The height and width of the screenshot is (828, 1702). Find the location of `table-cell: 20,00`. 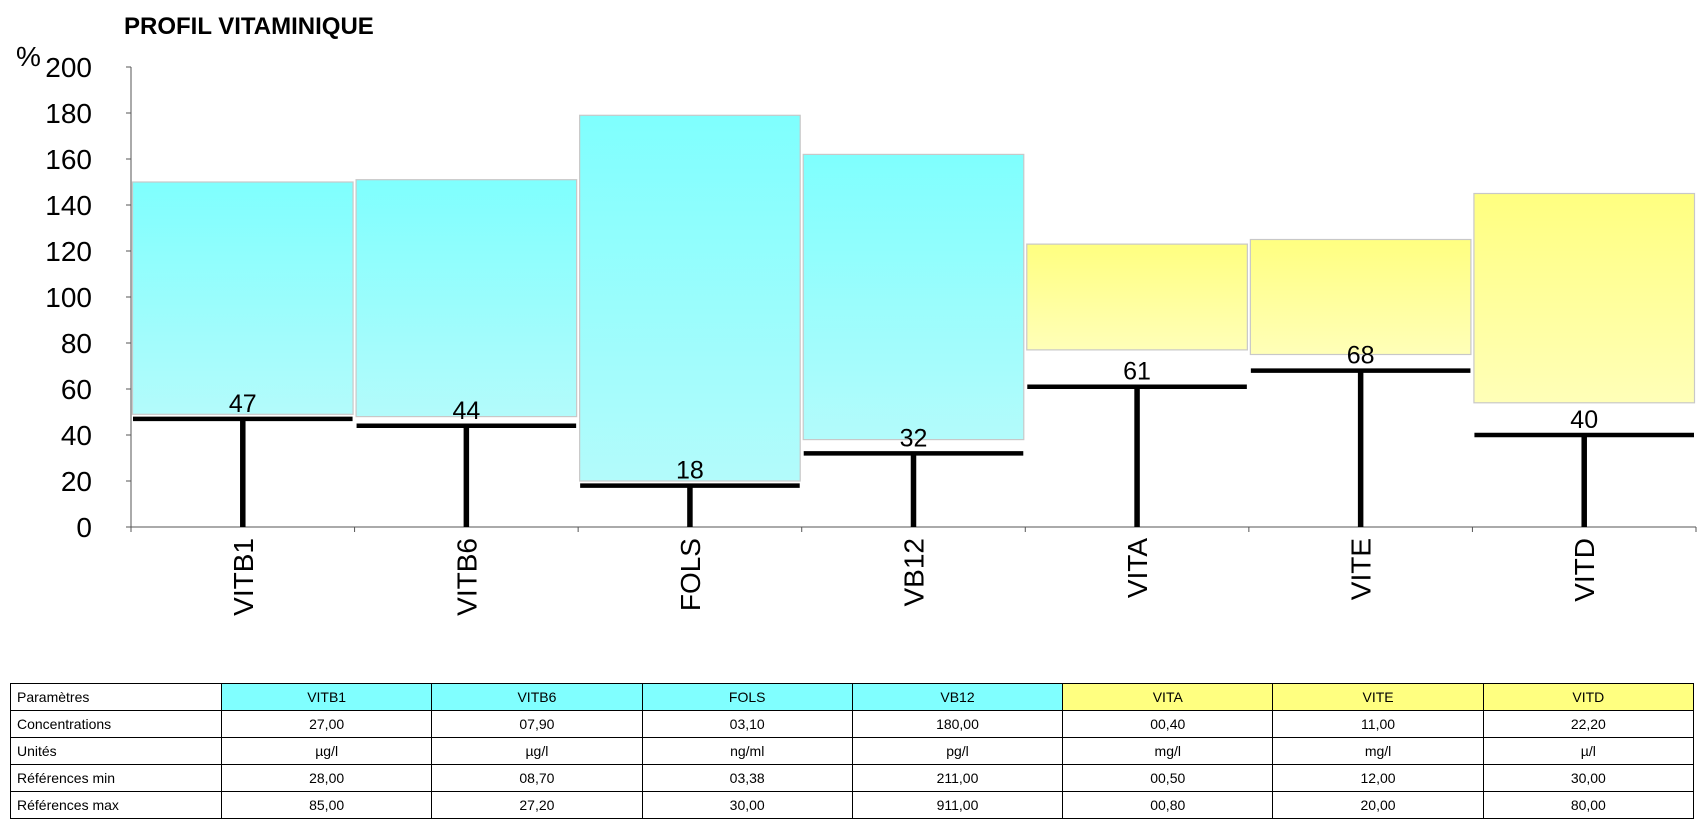

table-cell: 20,00 is located at coordinates (1378, 805).